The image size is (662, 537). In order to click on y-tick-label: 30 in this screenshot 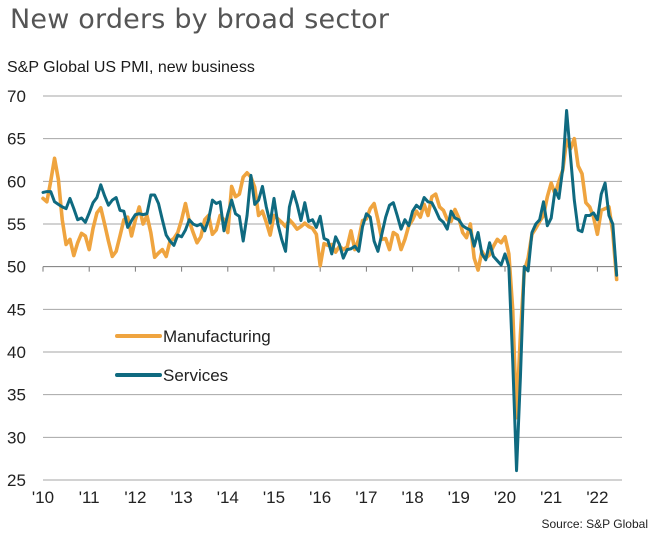, I will do `click(16, 437)`.